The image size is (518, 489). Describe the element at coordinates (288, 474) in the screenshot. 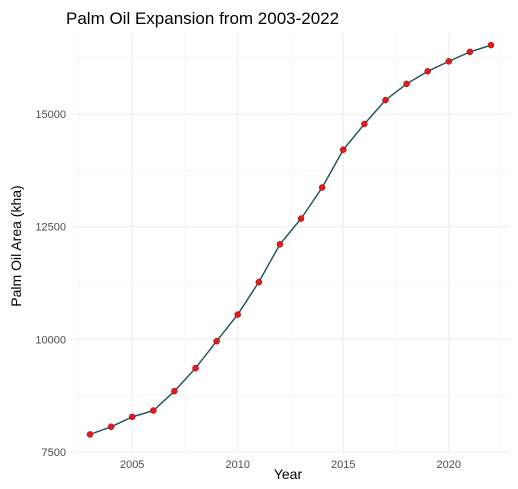

I see `x-axis-title: Year` at that location.